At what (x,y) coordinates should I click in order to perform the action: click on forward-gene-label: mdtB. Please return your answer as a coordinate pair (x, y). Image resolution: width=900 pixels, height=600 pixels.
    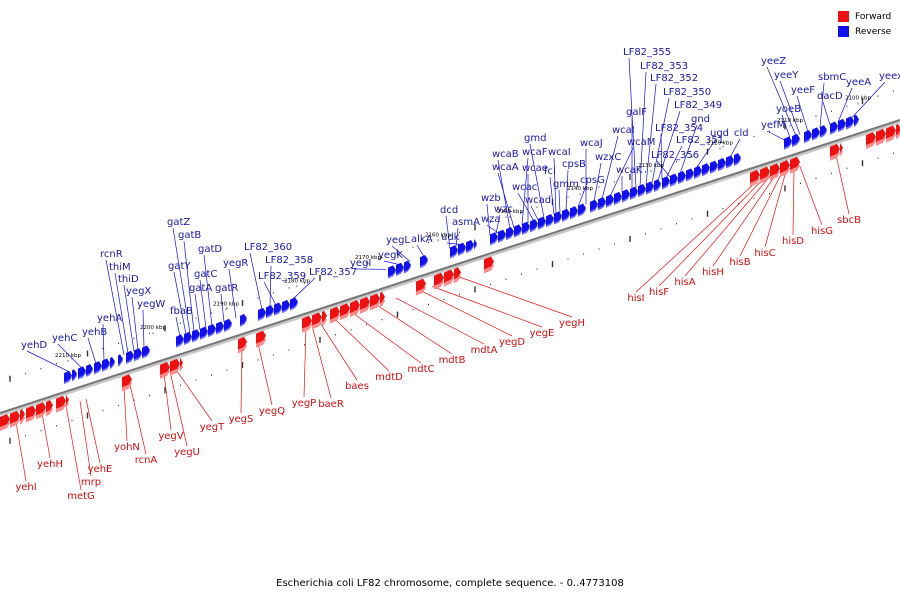
    Looking at the image, I should click on (452, 360).